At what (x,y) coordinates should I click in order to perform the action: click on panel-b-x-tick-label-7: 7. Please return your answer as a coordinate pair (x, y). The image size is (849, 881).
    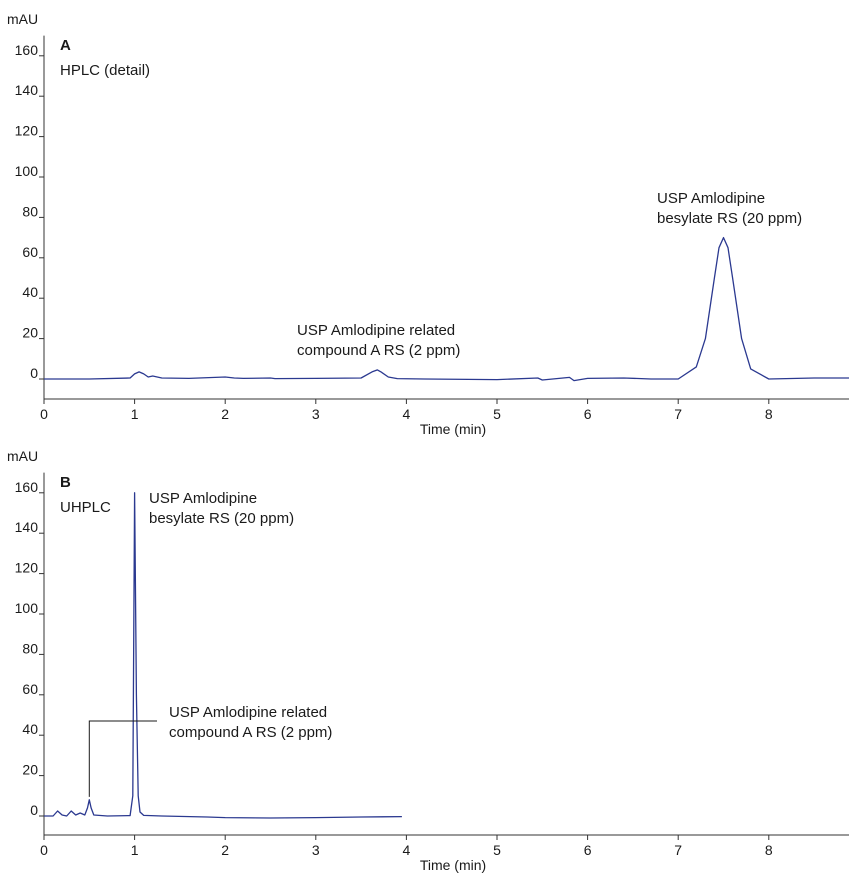
    Looking at the image, I should click on (678, 850).